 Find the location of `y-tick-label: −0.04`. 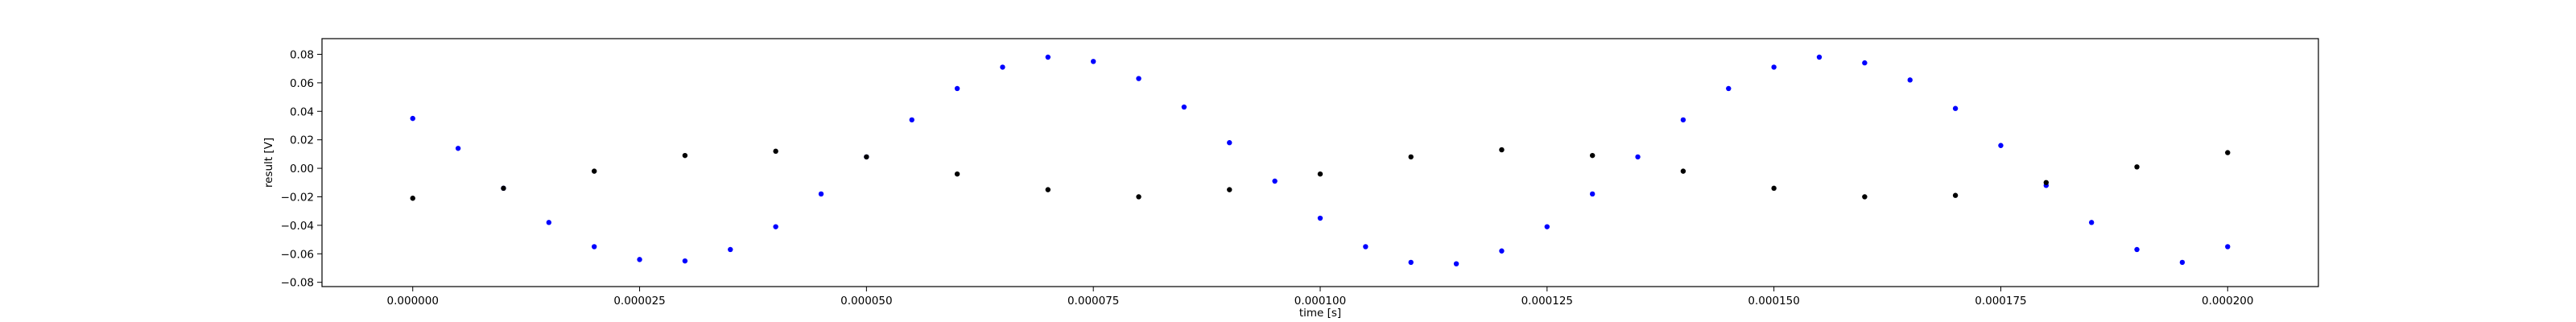

y-tick-label: −0.04 is located at coordinates (297, 226).